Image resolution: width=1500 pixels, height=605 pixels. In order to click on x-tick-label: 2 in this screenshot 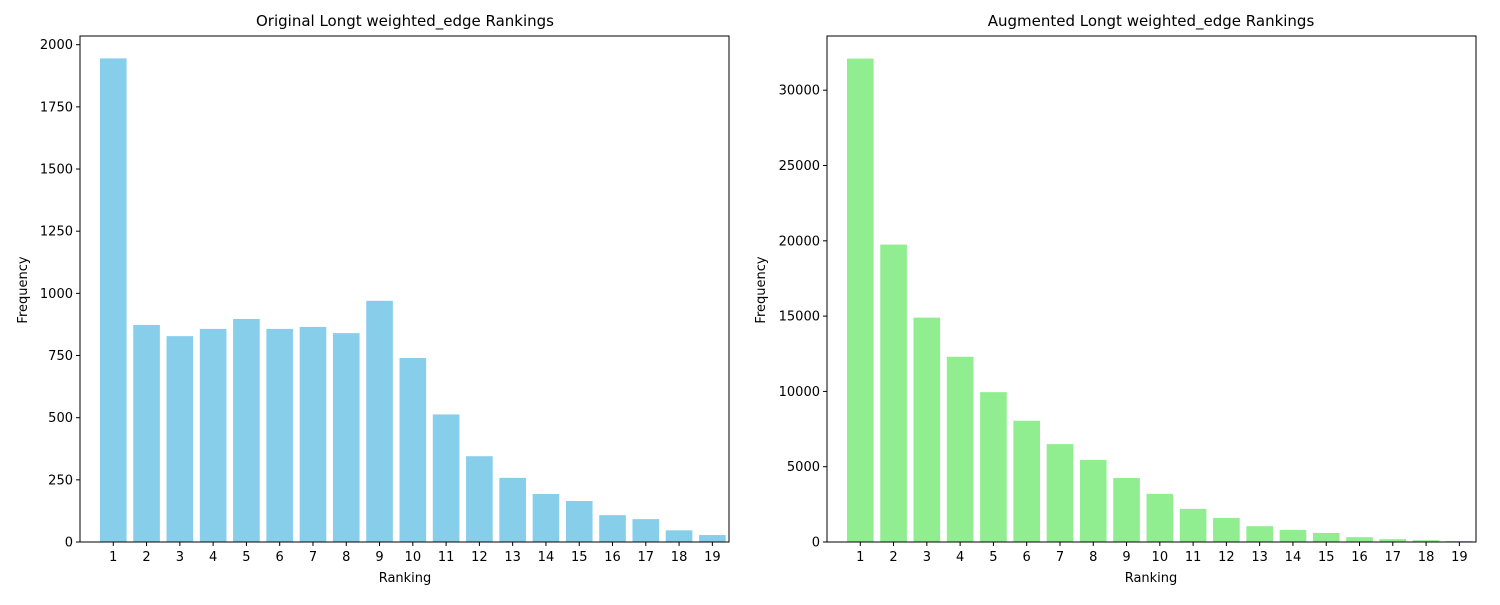, I will do `click(893, 557)`.